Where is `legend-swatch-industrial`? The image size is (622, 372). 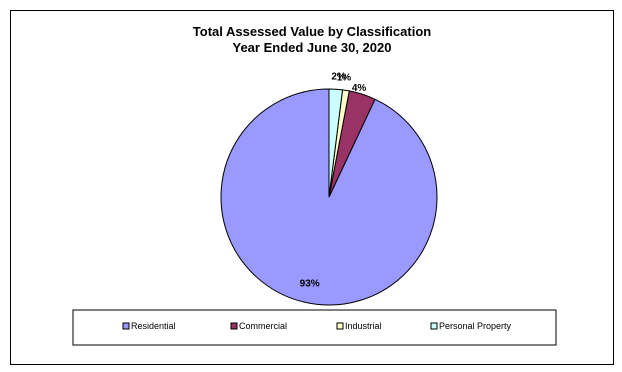 legend-swatch-industrial is located at coordinates (340, 326).